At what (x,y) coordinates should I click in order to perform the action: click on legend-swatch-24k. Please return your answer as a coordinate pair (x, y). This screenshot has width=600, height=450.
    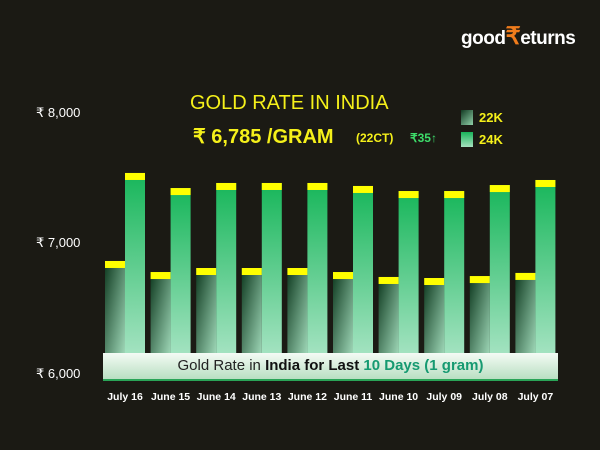
    Looking at the image, I should click on (467, 139).